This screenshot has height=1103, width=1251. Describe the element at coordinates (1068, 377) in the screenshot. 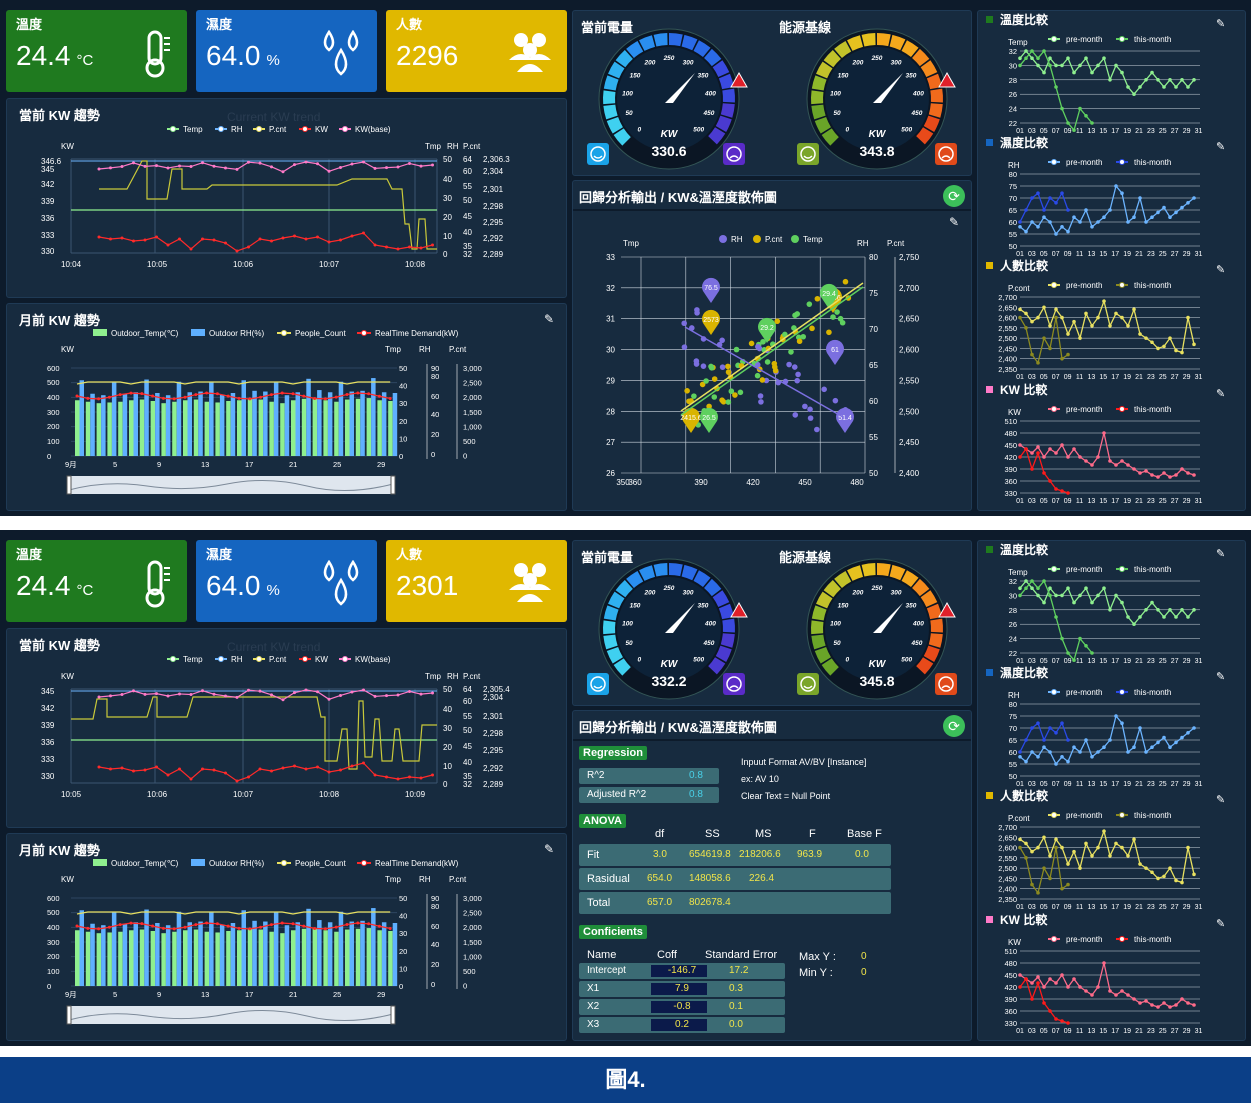

I see `comparison-x-tick: 09` at that location.